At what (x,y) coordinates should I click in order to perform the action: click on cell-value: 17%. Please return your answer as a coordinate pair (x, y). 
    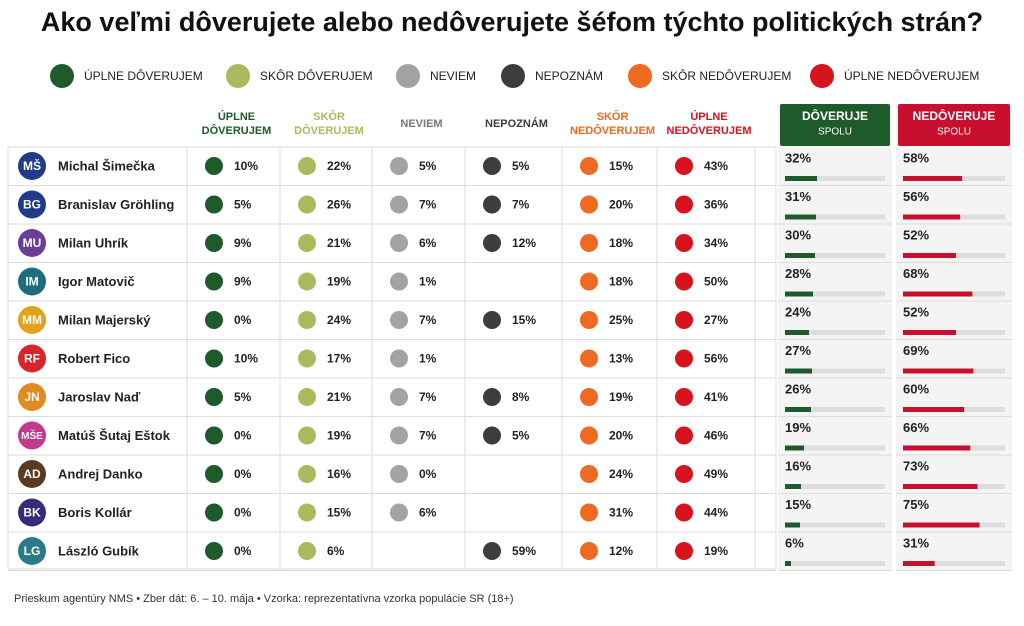
    Looking at the image, I should click on (339, 359).